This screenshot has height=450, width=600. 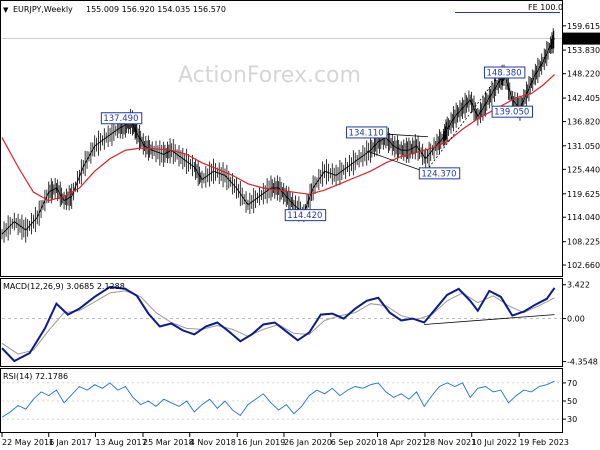 What do you see at coordinates (168, 442) in the screenshot?
I see `x-tick-label: 25 Mar 2018` at bounding box center [168, 442].